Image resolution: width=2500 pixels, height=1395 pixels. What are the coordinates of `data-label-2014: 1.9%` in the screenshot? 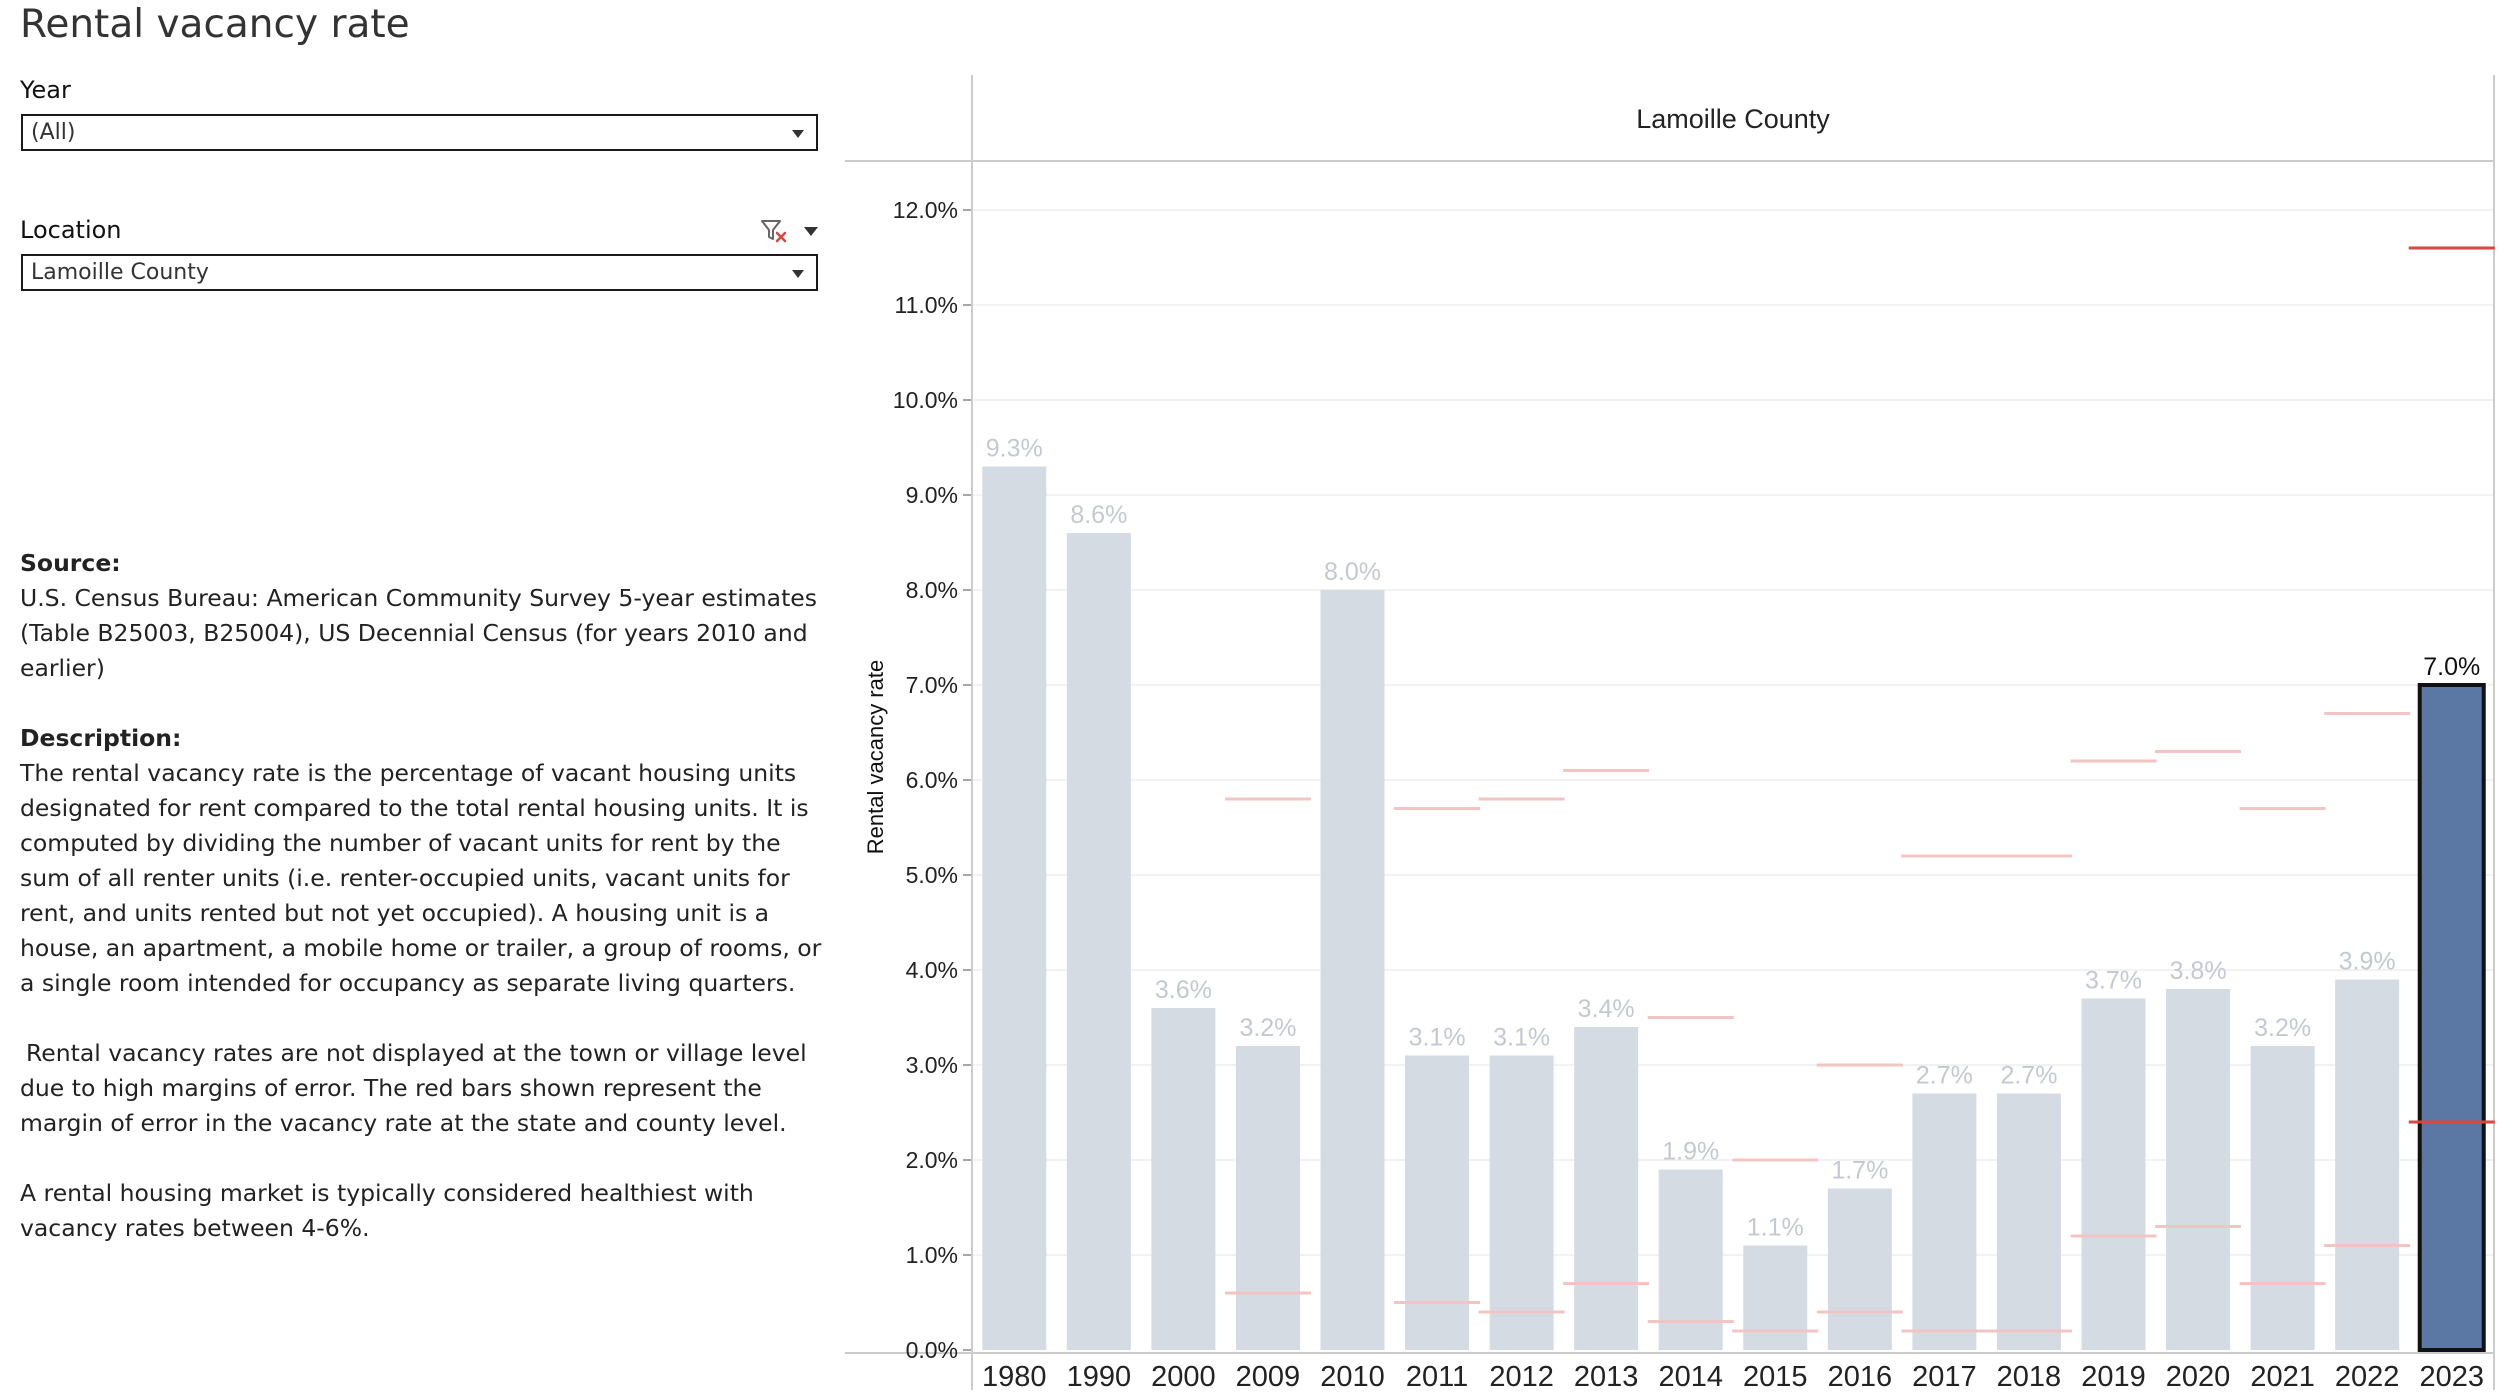 It's located at (1690, 1152).